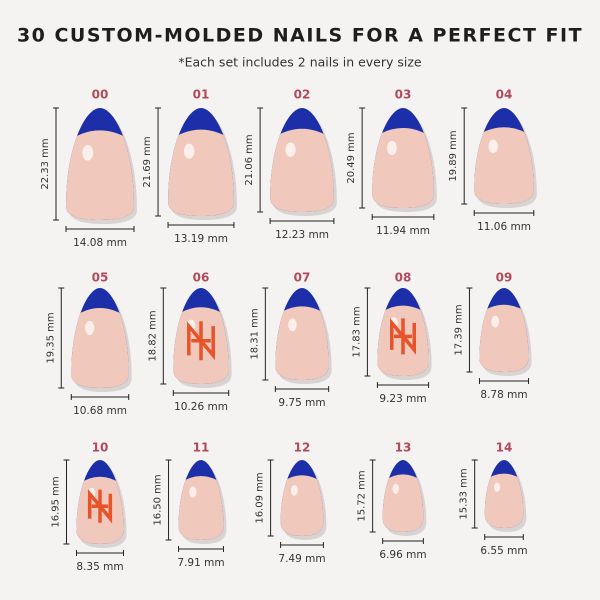 The image size is (600, 600). Describe the element at coordinates (100, 411) in the screenshot. I see `width-label: 10.68 mm` at that location.